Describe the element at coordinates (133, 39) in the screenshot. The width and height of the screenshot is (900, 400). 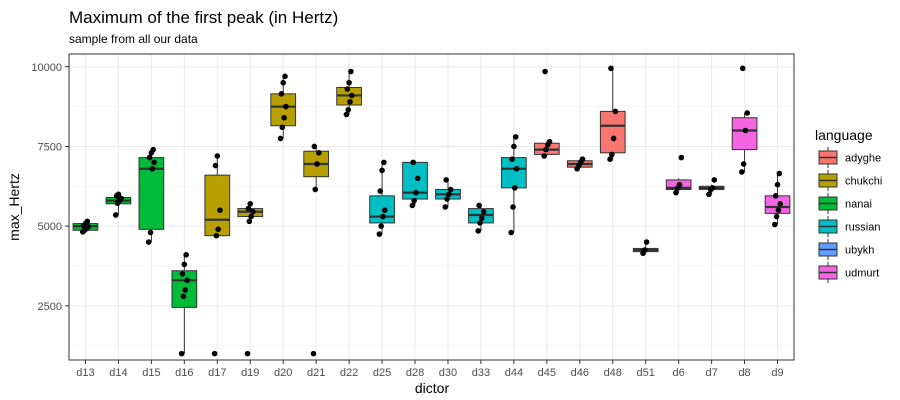
I see `chart-subtitle: sample from all our data` at that location.